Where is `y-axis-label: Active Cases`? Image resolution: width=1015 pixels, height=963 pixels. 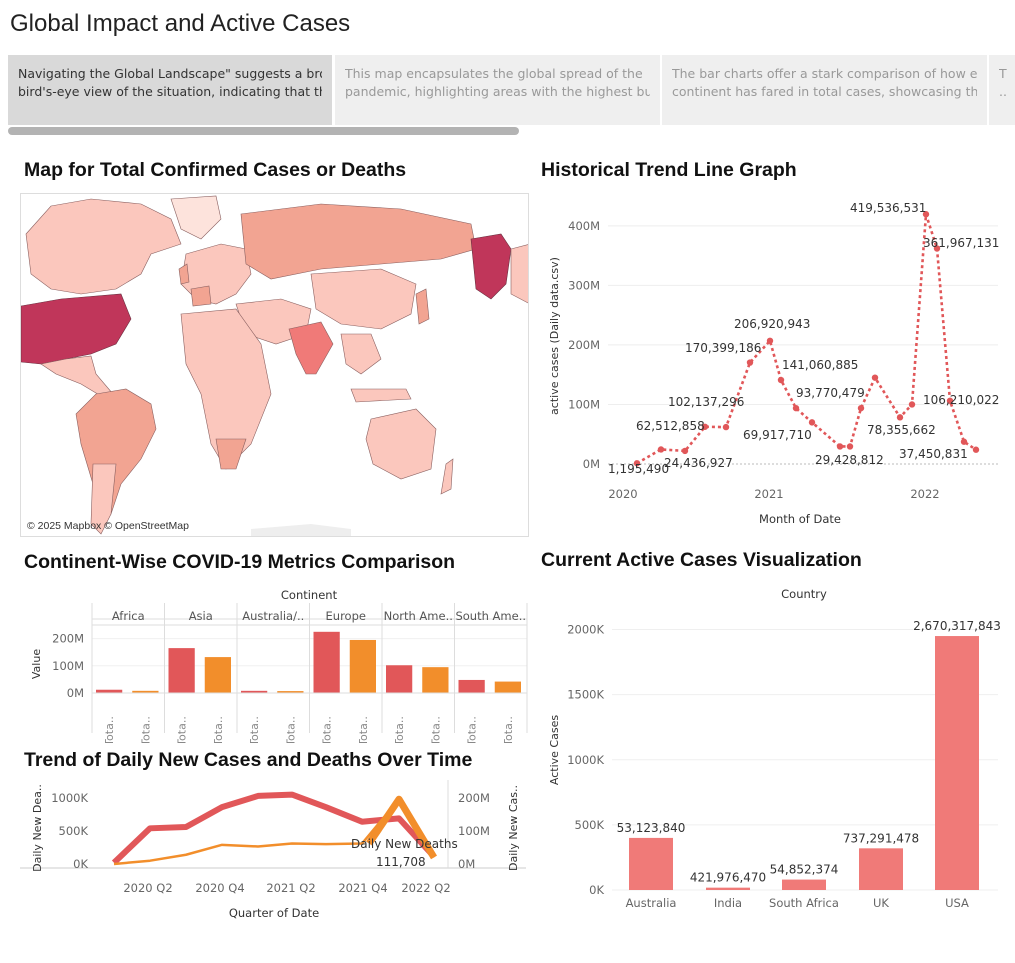 y-axis-label: Active Cases is located at coordinates (554, 750).